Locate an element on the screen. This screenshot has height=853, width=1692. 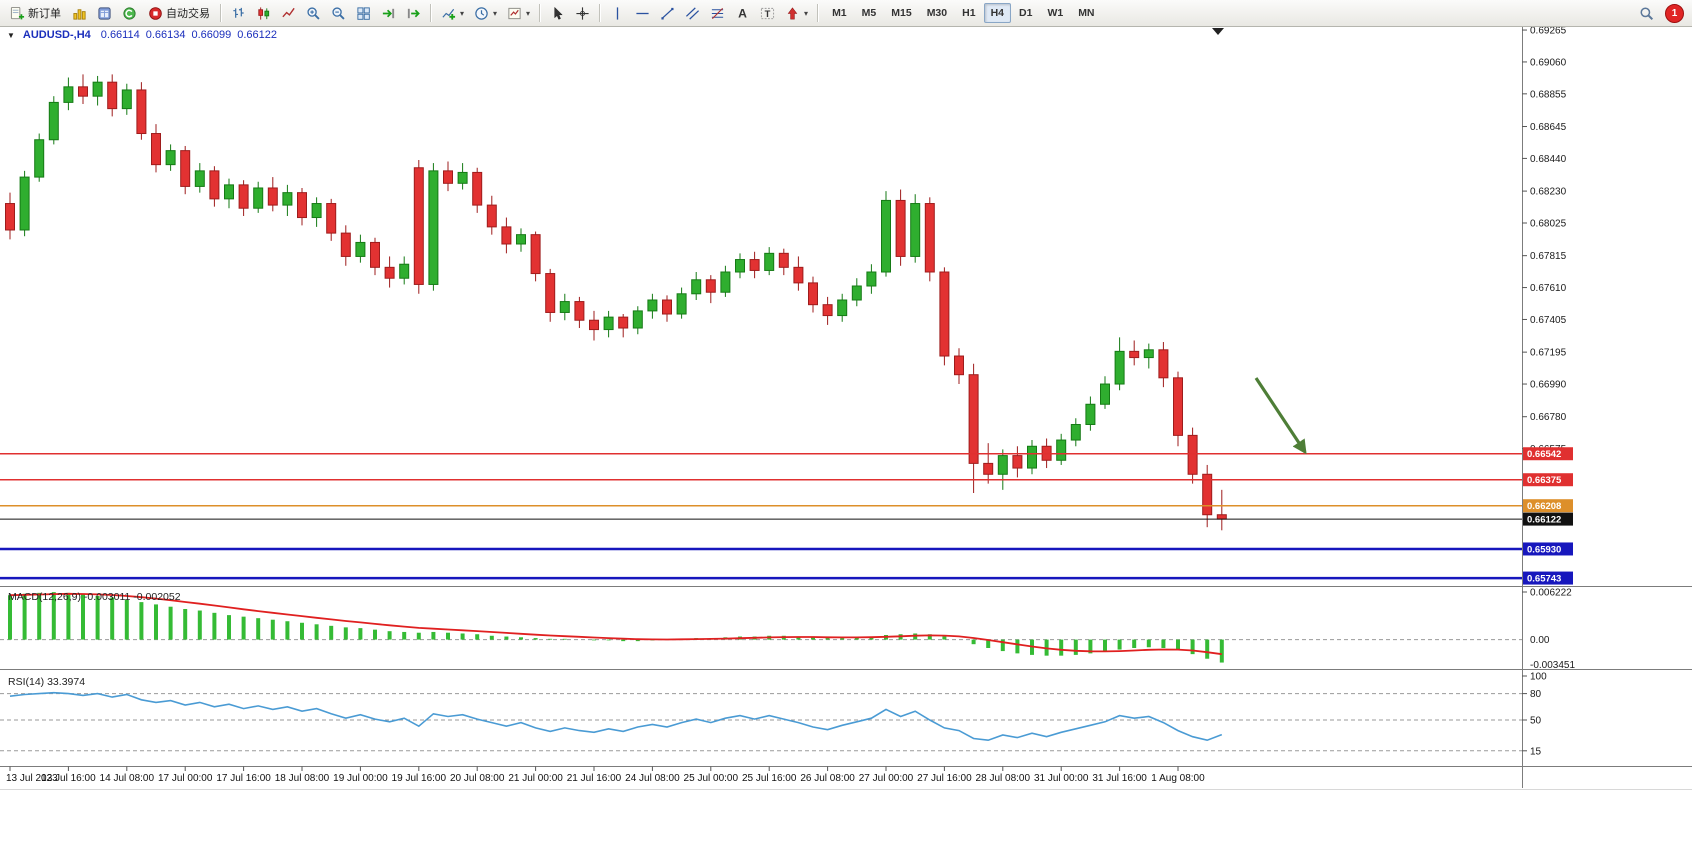
rsi-label: RSI(14) 33.3974 is located at coordinates (46, 682).